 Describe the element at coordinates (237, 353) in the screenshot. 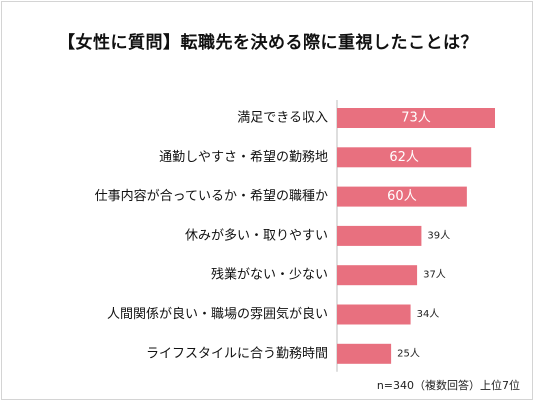

I see `category-label: ライフスタイルに合う勤務時間` at that location.